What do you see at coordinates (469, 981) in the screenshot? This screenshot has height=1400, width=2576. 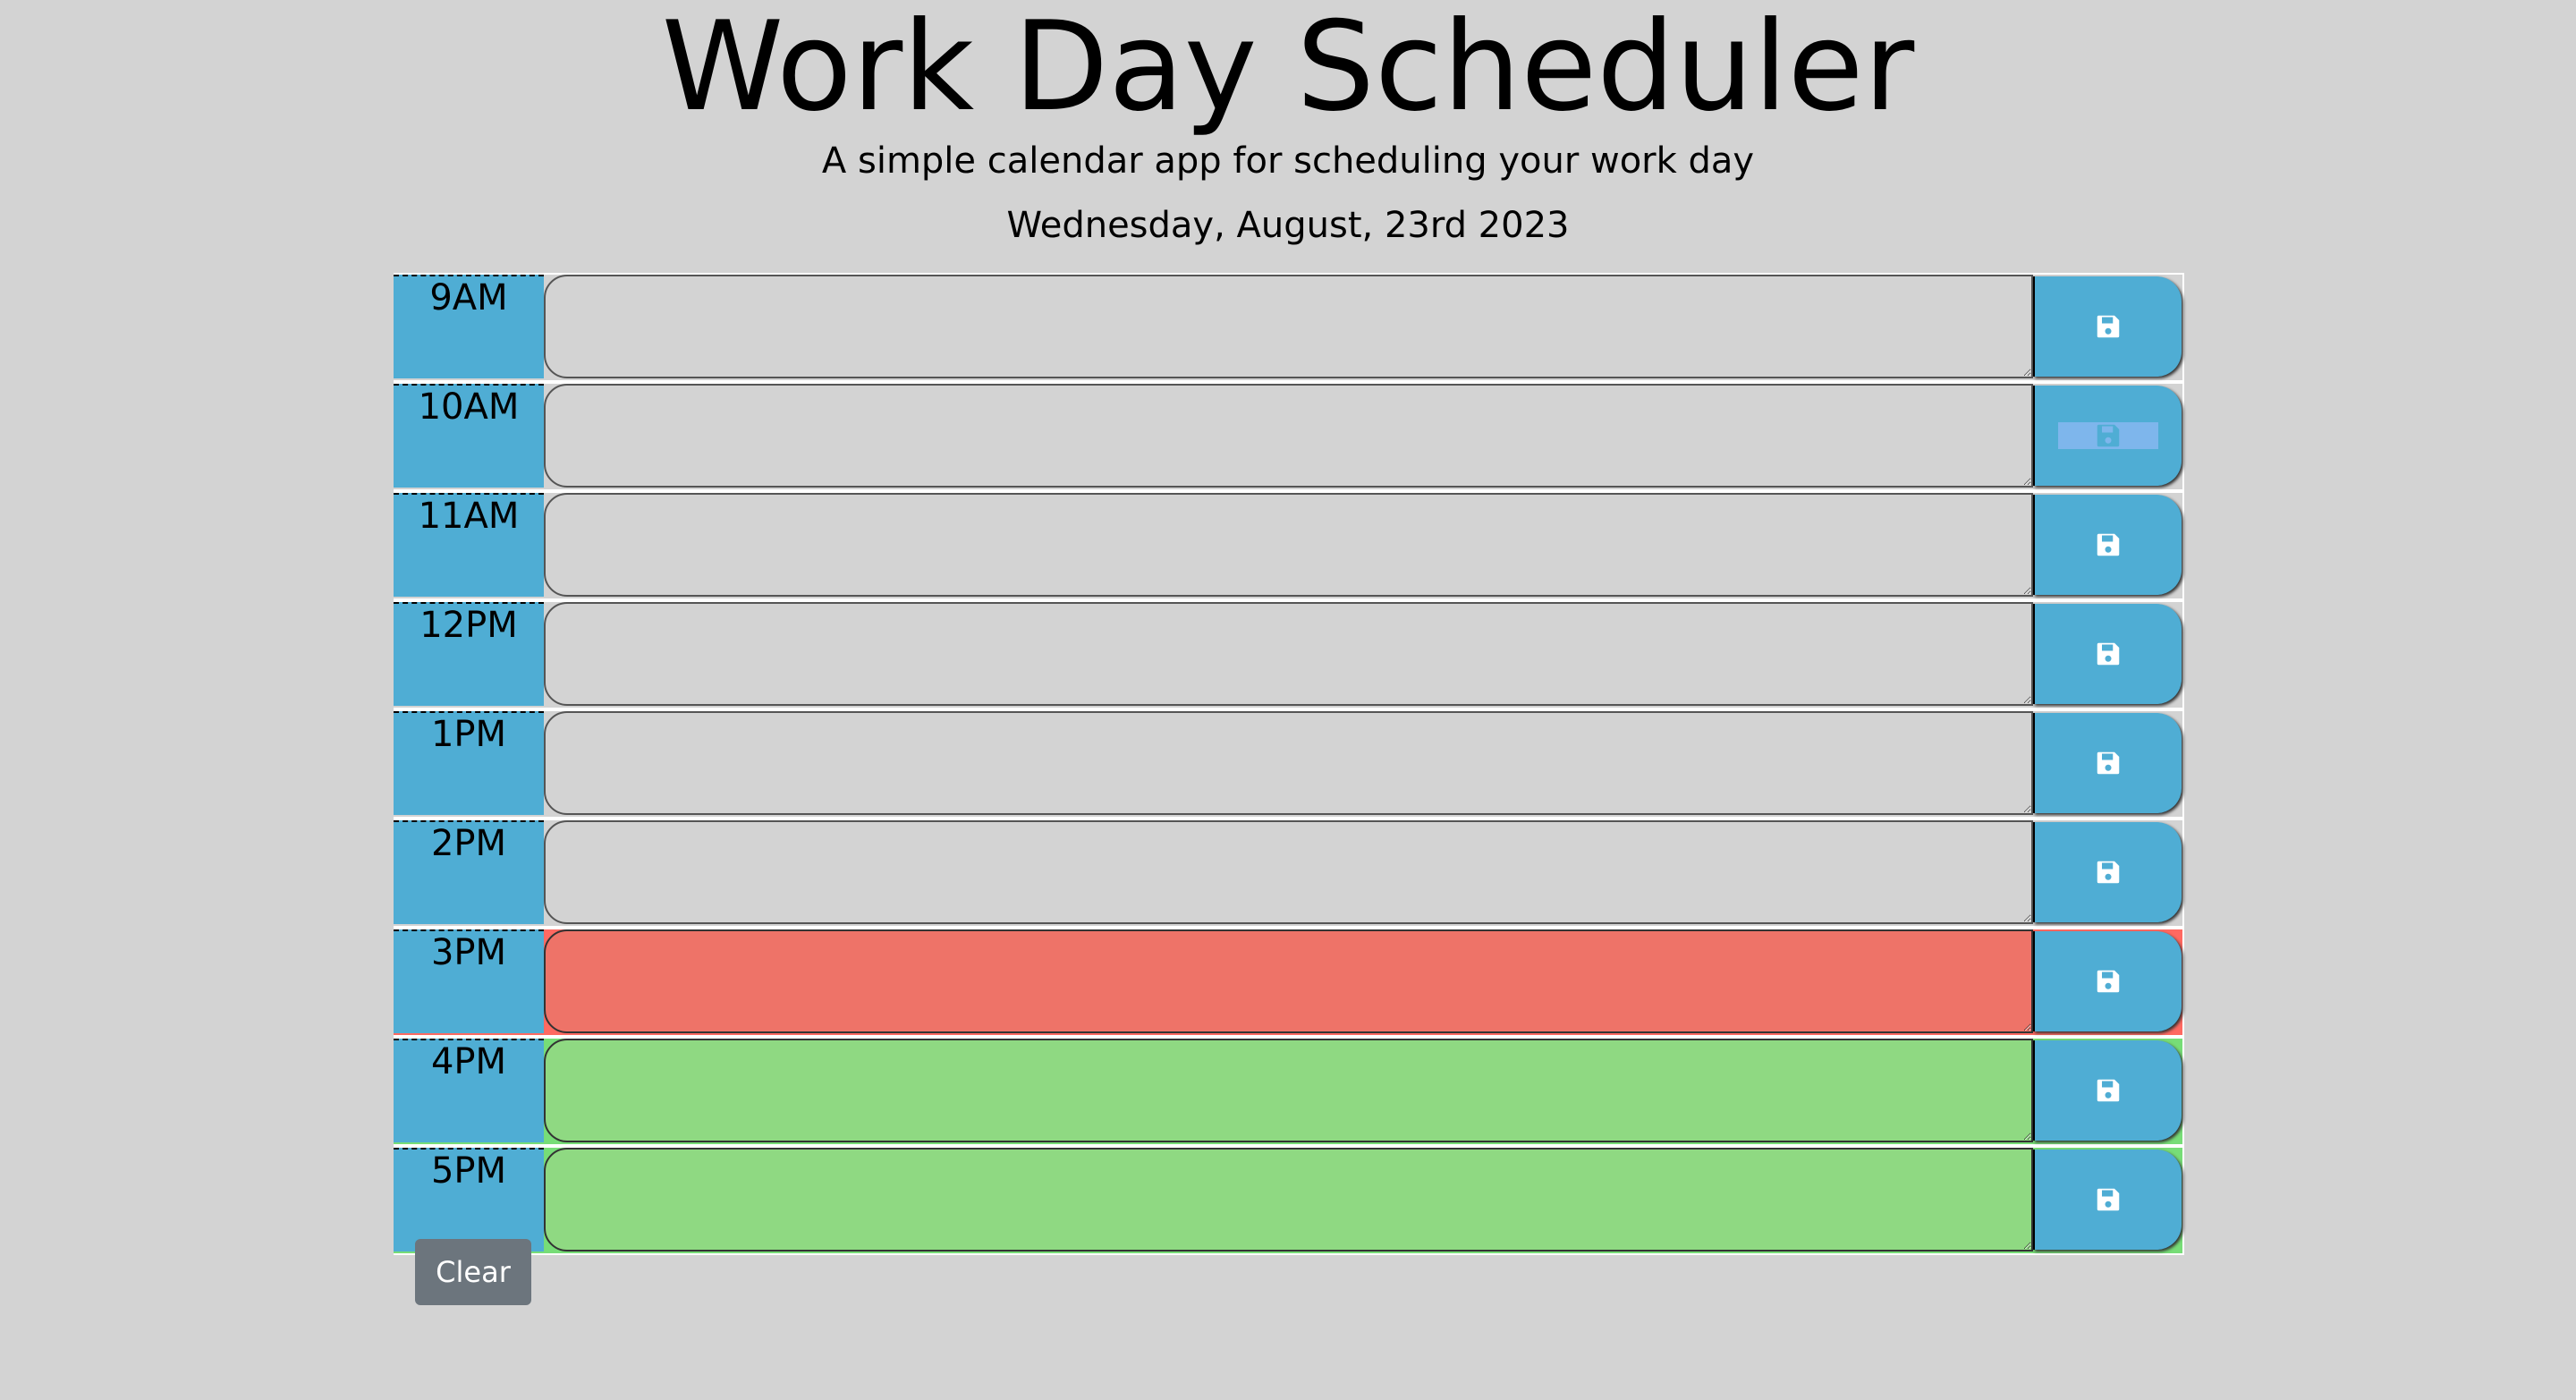 I see `hour-label: 3PM` at bounding box center [469, 981].